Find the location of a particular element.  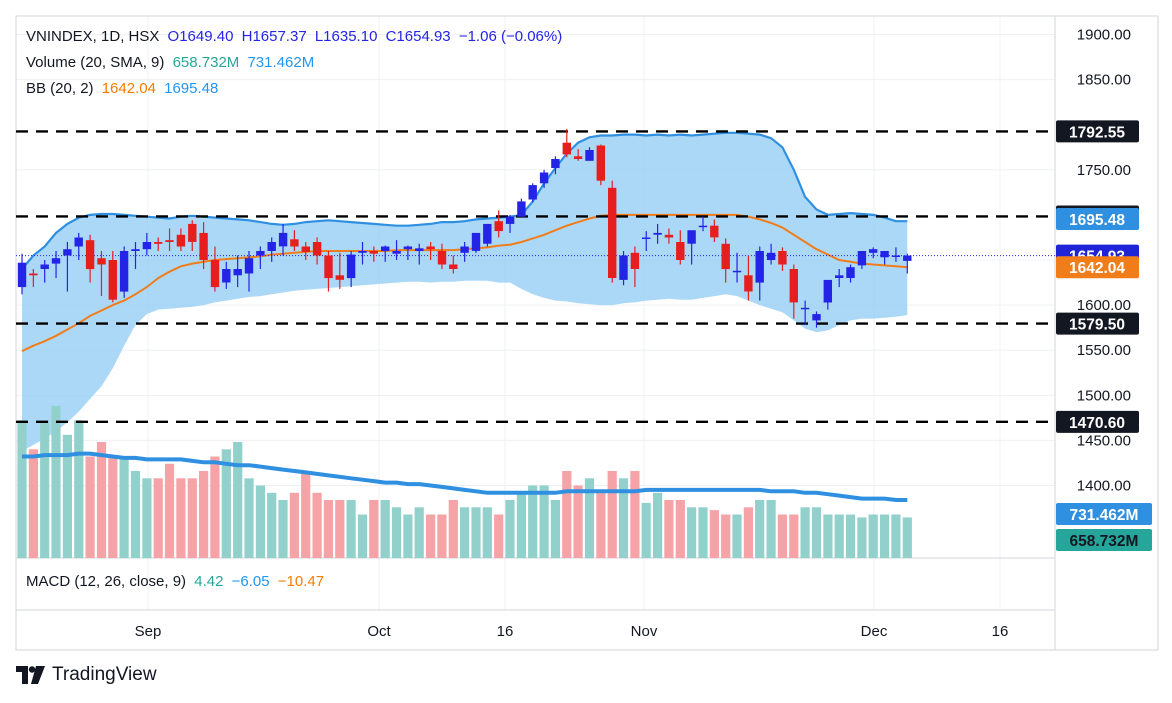

y-tick-label: 1500.00 is located at coordinates (1104, 395).